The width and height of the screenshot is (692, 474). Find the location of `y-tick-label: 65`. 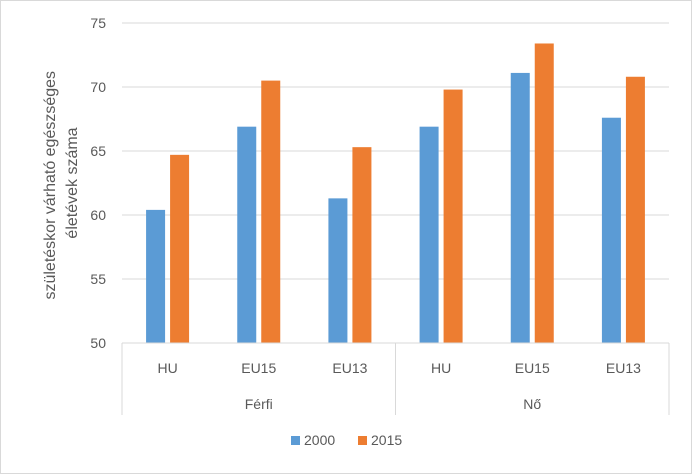

y-tick-label: 65 is located at coordinates (98, 151).